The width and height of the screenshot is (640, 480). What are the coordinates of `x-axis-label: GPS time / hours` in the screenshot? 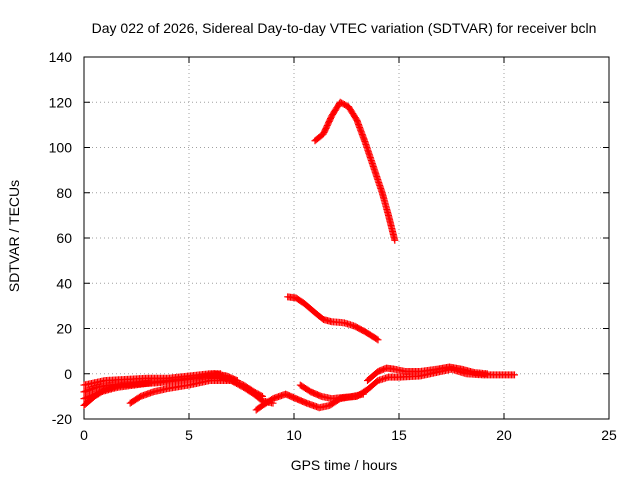 It's located at (344, 465).